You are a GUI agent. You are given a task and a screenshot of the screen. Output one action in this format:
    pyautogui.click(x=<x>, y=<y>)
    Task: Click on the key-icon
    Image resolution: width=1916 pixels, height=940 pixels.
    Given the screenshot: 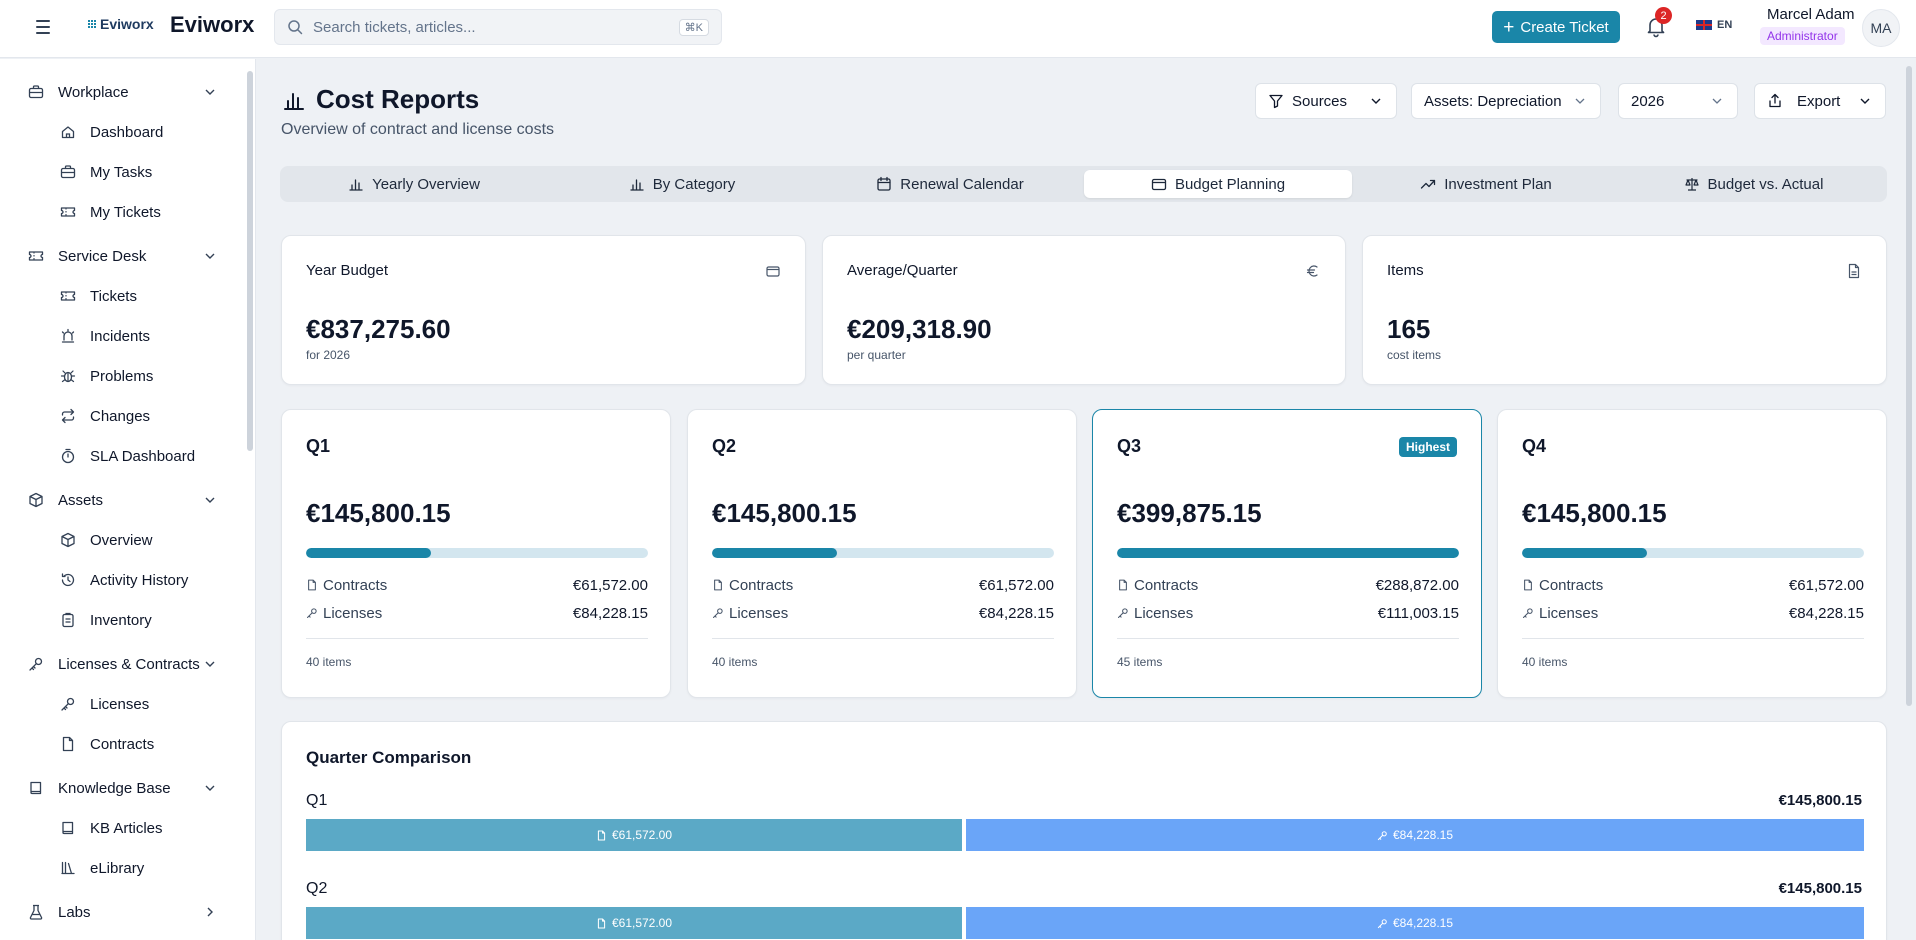 What is the action you would take?
    pyautogui.click(x=1382, y=923)
    